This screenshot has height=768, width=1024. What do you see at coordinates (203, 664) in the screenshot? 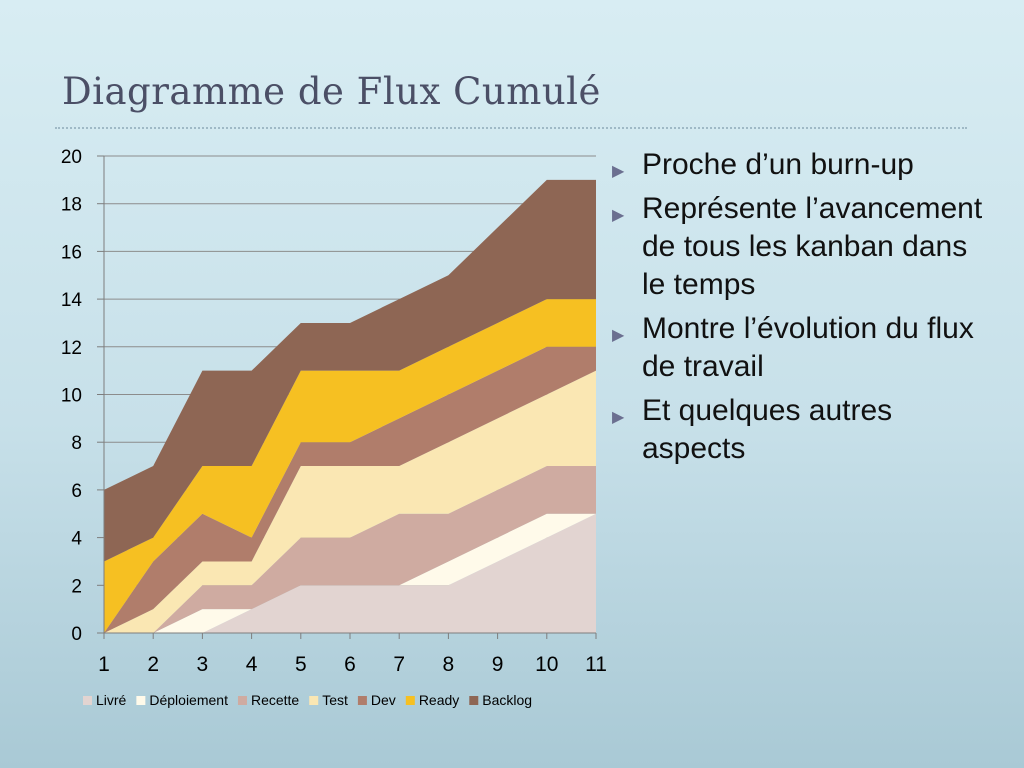
I see `x-tick-label: 3` at bounding box center [203, 664].